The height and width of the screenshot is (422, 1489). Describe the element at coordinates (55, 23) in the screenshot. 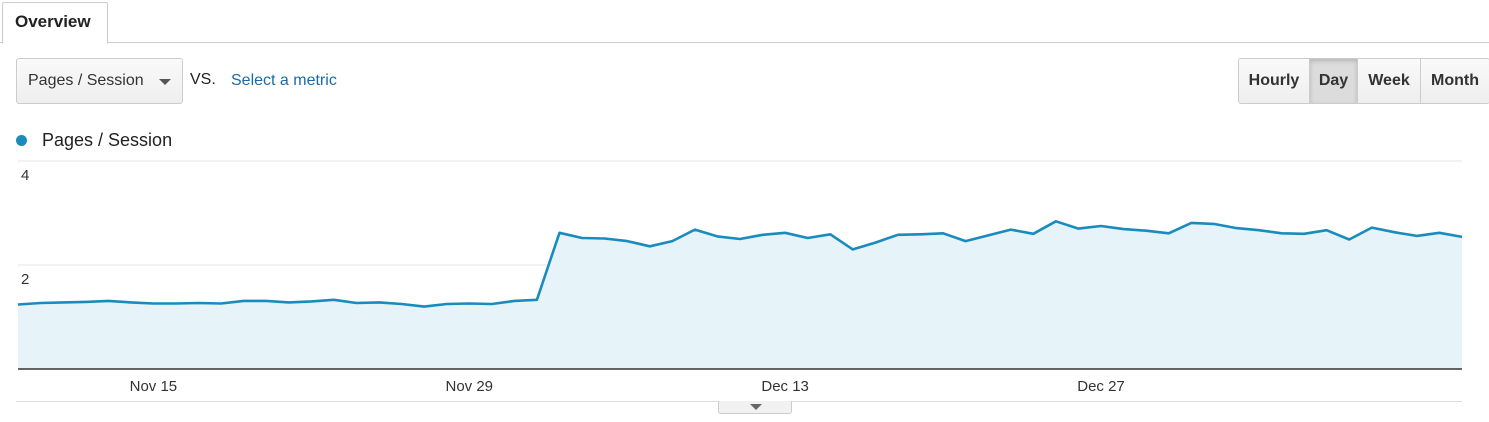

I see `tab-overview: Overview` at that location.